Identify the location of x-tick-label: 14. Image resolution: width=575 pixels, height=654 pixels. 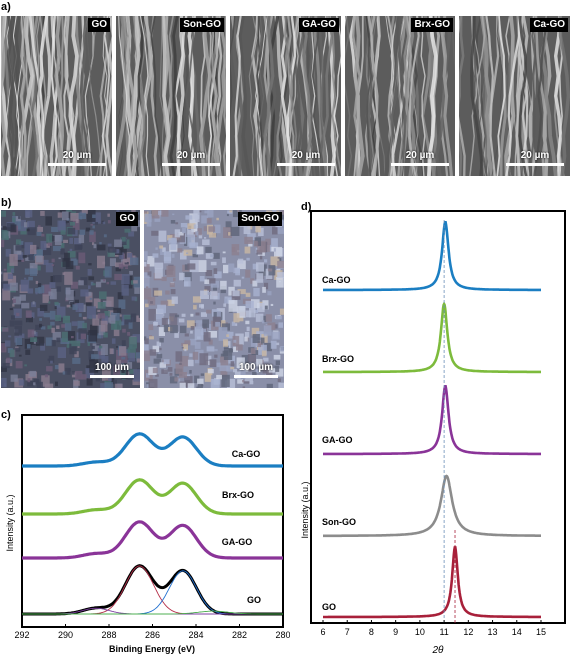
(517, 632).